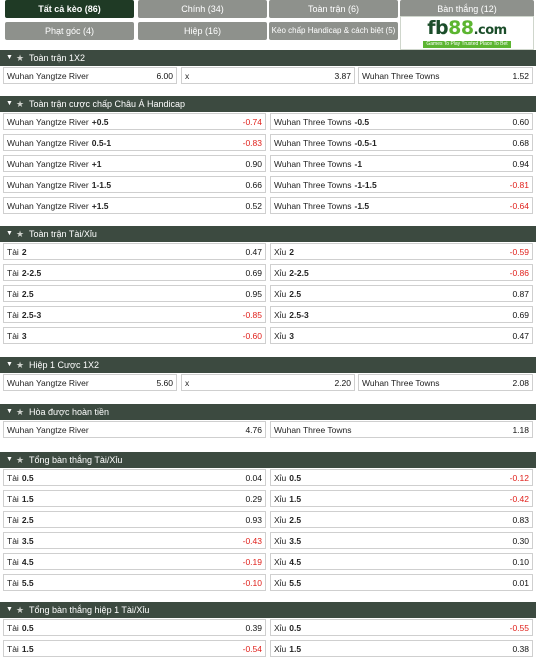 Image resolution: width=536 pixels, height=658 pixels. Describe the element at coordinates (401, 561) in the screenshot. I see `odds-cell: Xỉu 4.5 0.10` at that location.